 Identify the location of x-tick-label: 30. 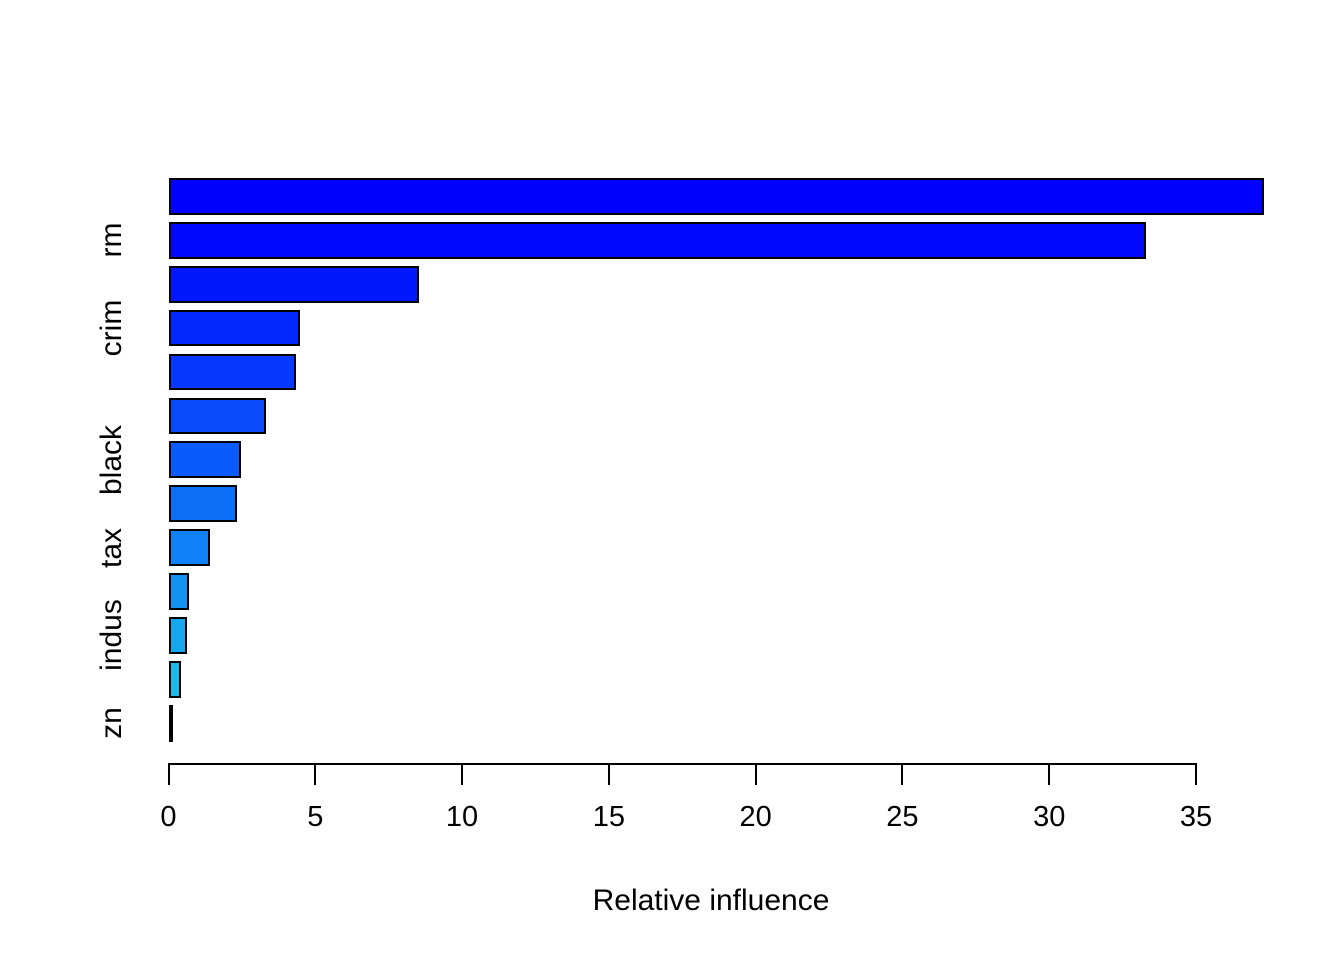
(1049, 817).